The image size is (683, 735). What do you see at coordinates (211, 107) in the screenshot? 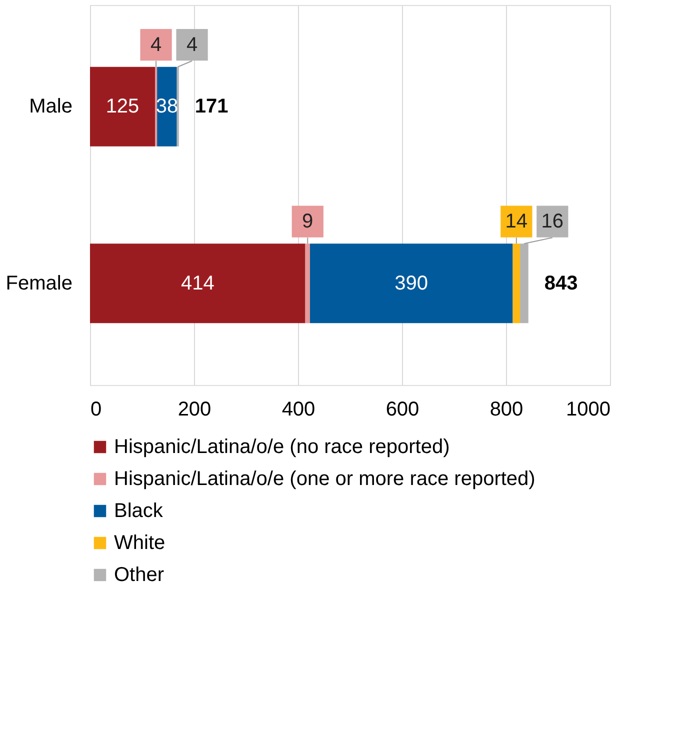
I see `total-label: 171` at bounding box center [211, 107].